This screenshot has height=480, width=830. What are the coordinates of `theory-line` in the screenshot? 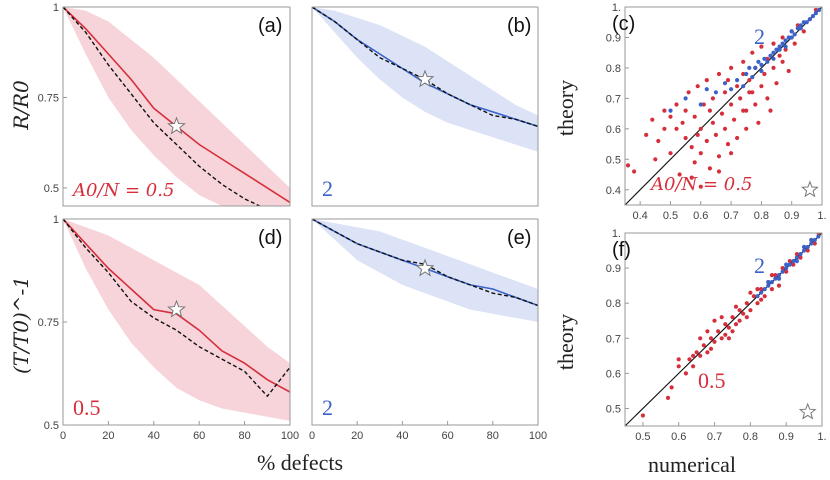 It's located at (176, 306).